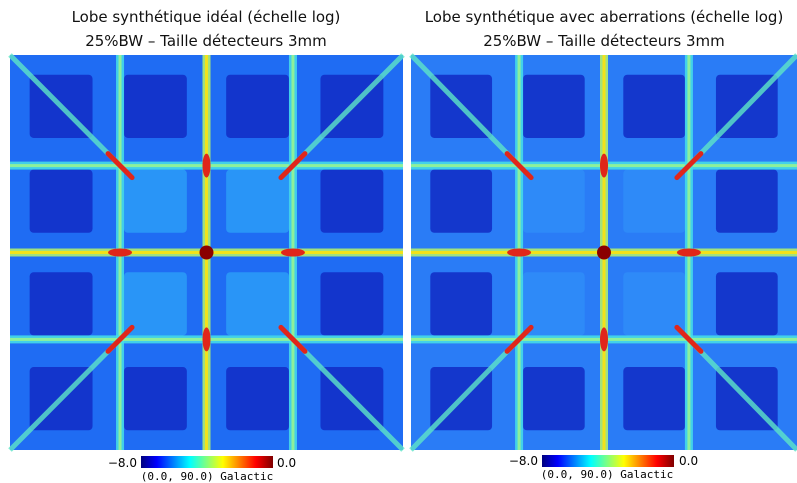  I want to click on title-line: Lobe synthétique idéal (échelle log), so click(206, 17).